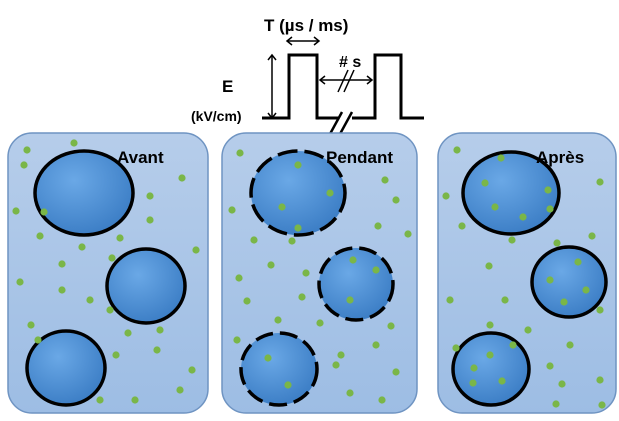 Image resolution: width=619 pixels, height=421 pixels. Describe the element at coordinates (350, 62) in the screenshot. I see `interval-label: # s` at that location.